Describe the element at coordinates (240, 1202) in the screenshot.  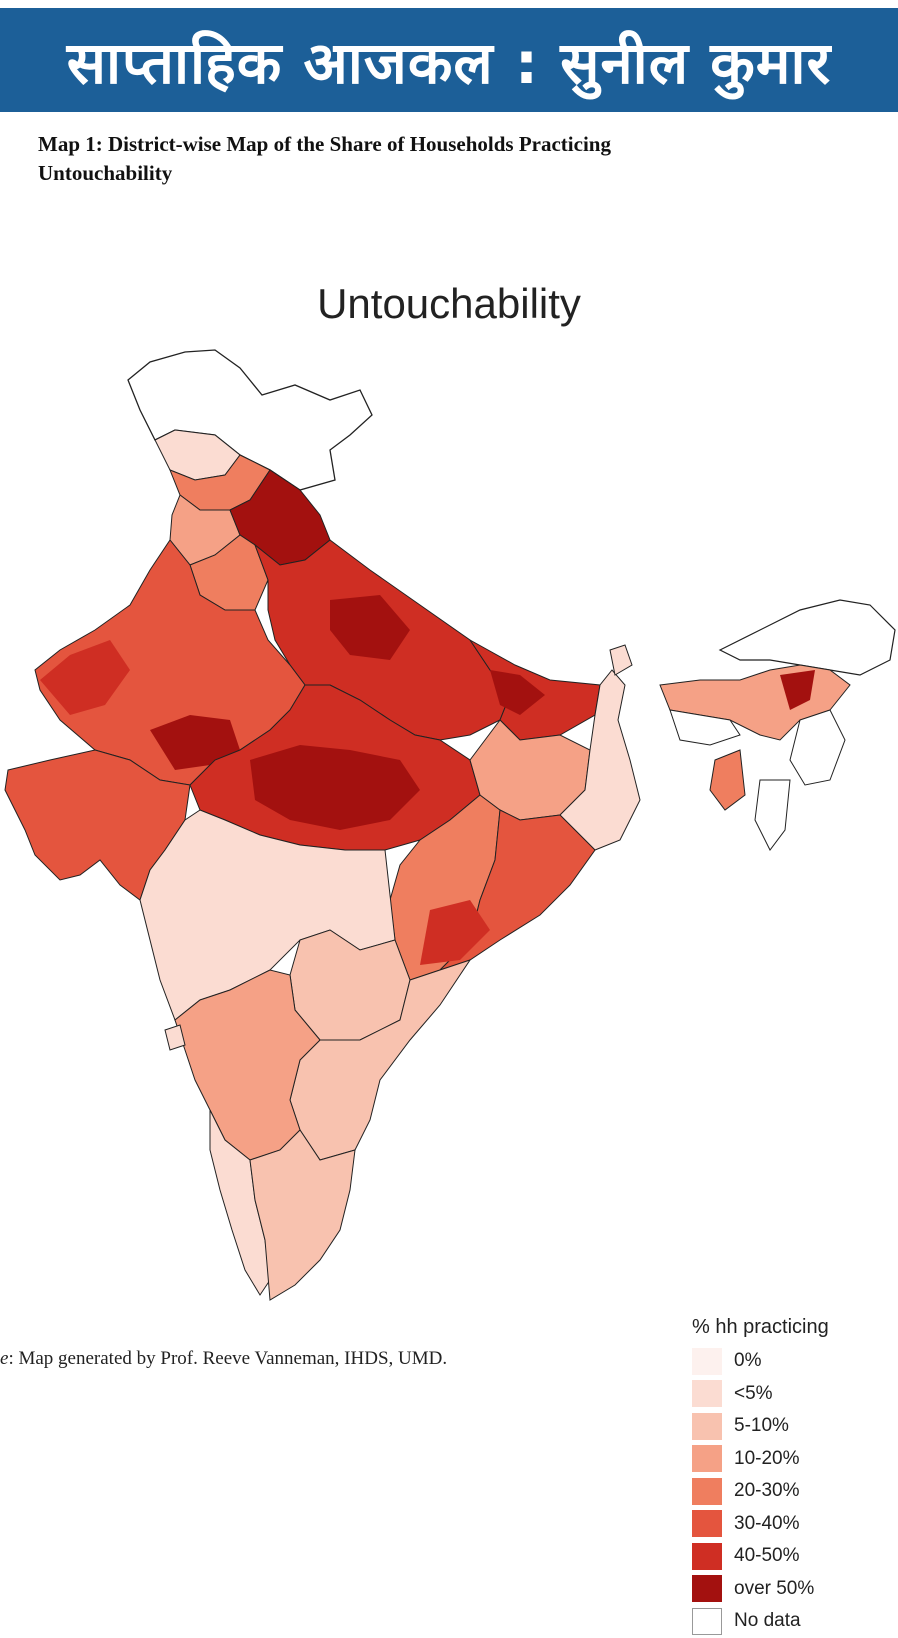
I see `region-kerala` at that location.